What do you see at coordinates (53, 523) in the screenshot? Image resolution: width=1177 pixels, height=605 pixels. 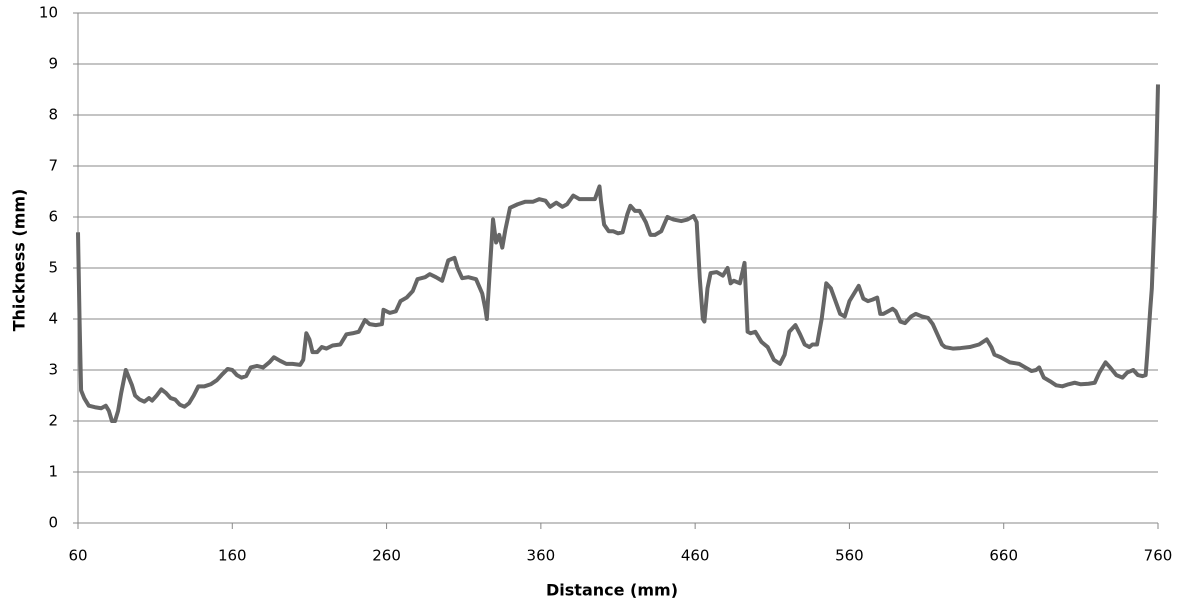 I see `y-tick-label: 0` at bounding box center [53, 523].